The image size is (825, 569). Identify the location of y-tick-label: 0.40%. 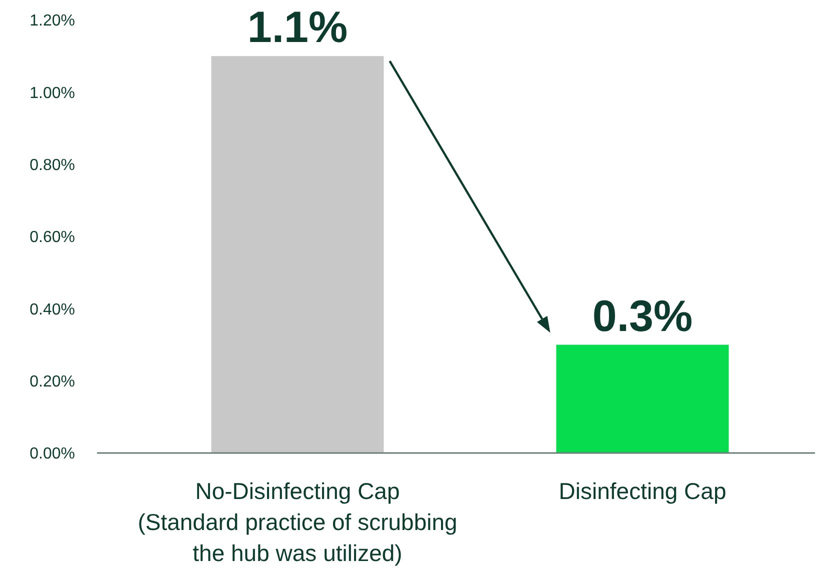
(52, 309).